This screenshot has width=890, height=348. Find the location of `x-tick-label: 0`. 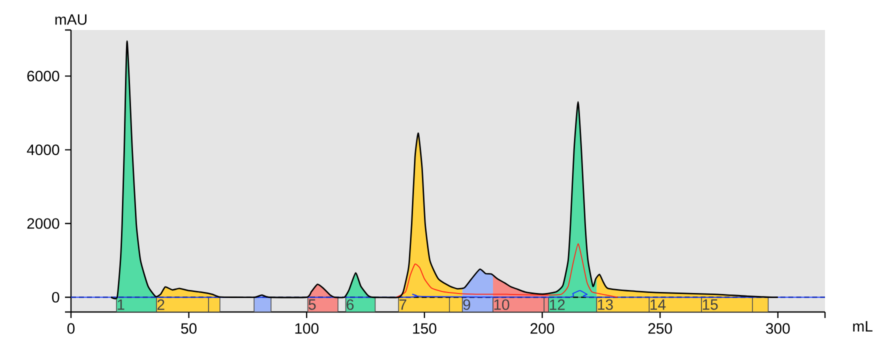

x-tick-label: 0 is located at coordinates (71, 328).